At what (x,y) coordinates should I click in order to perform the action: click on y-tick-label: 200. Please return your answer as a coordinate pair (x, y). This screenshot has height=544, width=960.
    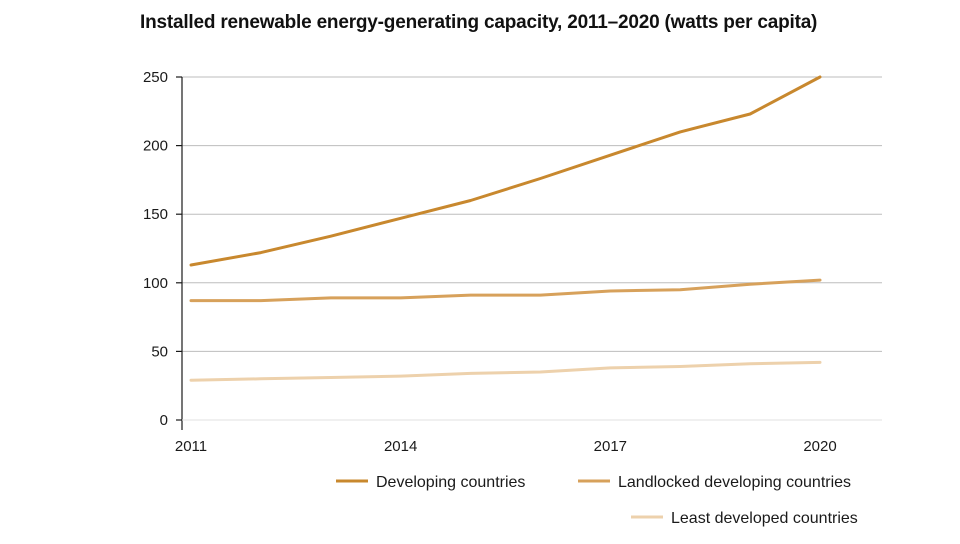
    Looking at the image, I should click on (155, 146).